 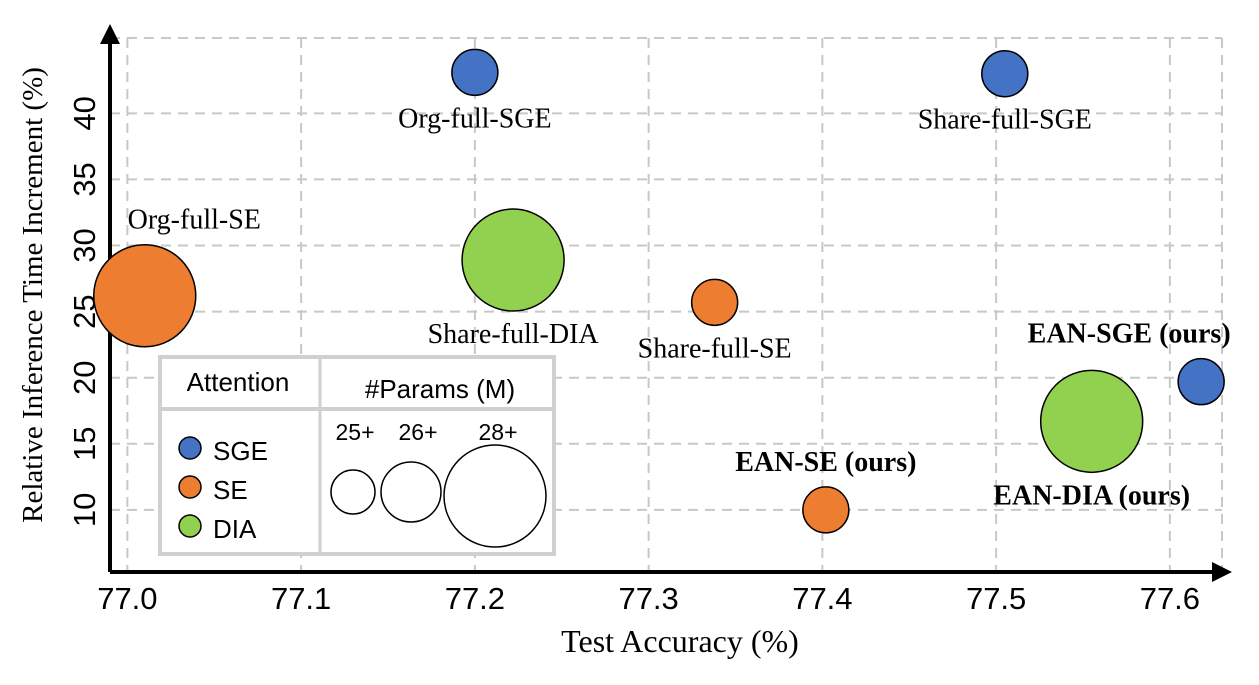 What do you see at coordinates (1005, 73) in the screenshot?
I see `bubble-share-full-sge` at bounding box center [1005, 73].